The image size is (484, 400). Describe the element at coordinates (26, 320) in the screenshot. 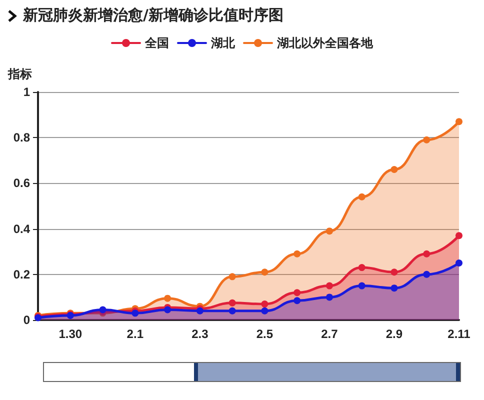

I see `y-tick-label: 0` at that location.